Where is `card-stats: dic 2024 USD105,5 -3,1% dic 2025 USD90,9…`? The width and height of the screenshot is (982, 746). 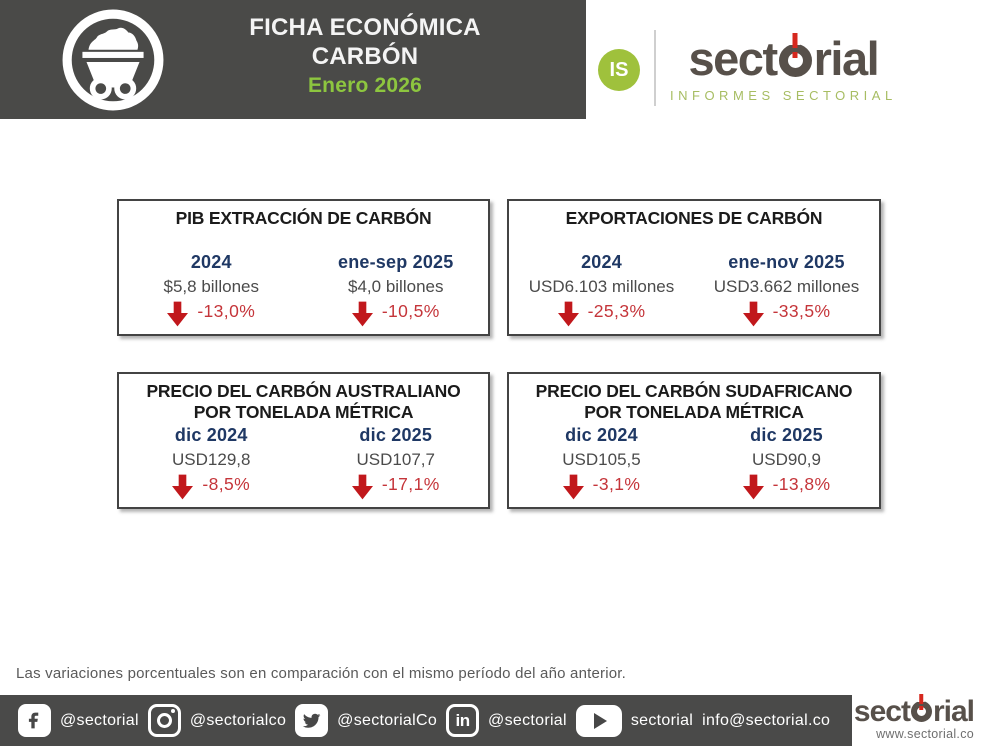
card-stats: dic 2024 USD105,5 -3,1% dic 2025 USD90,9… is located at coordinates (694, 466).